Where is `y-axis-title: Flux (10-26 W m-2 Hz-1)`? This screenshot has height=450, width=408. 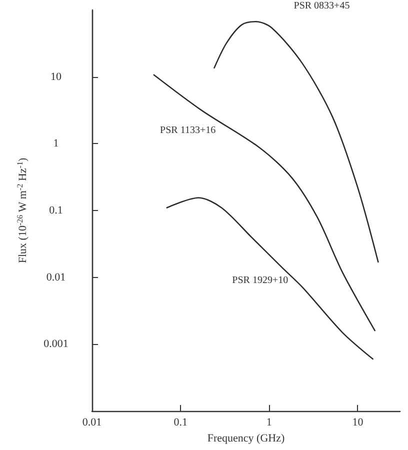 y-axis-title: Flux (10-26 W m-2 Hz-1) is located at coordinates (22, 211).